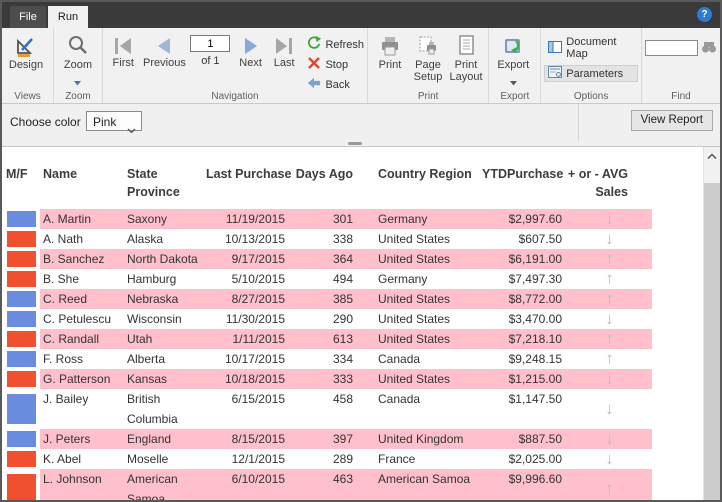 The image size is (722, 502). Describe the element at coordinates (152, 279) in the screenshot. I see `cell-state: Hamburg` at that location.